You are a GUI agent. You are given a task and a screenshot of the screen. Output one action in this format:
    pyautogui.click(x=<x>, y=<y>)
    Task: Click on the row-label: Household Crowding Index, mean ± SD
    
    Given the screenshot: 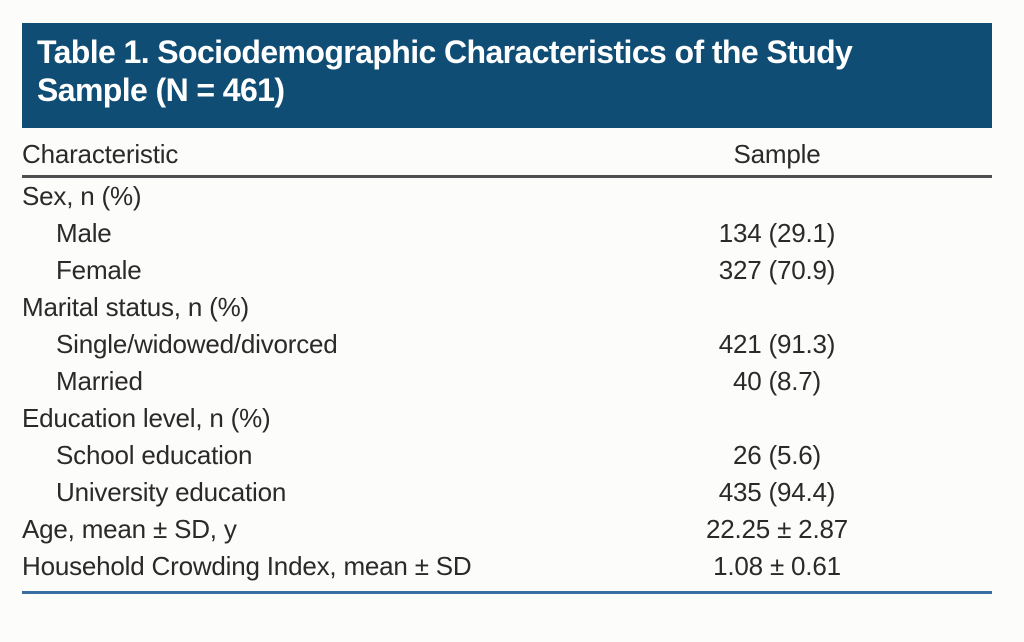 What is the action you would take?
    pyautogui.click(x=247, y=566)
    